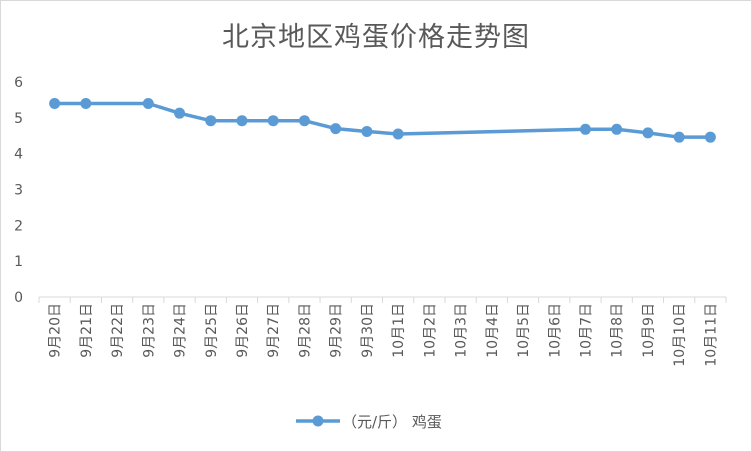 This screenshot has height=452, width=752. What do you see at coordinates (118, 330) in the screenshot?
I see `x-tick-label: 9月22日` at bounding box center [118, 330].